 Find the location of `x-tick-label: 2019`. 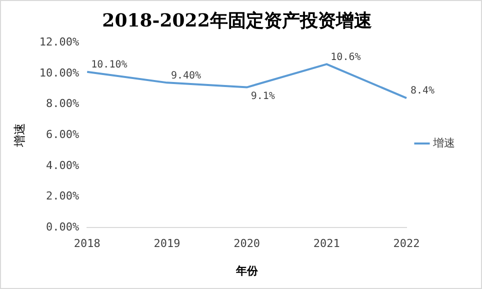

x-tick-label: 2019 is located at coordinates (167, 243).